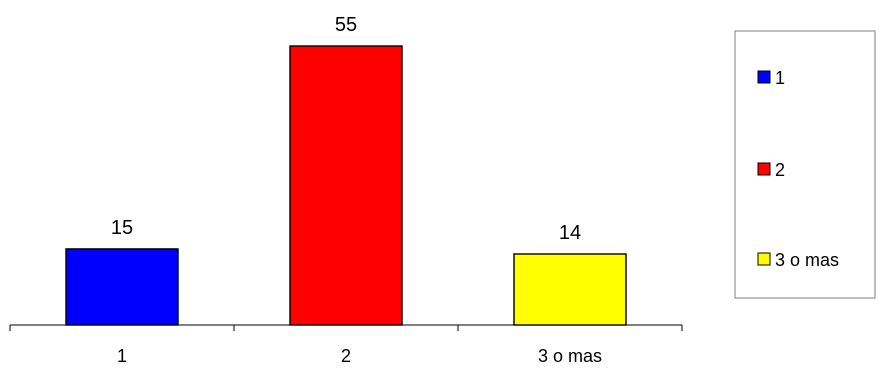  What do you see at coordinates (780, 78) in the screenshot?
I see `legend-label-1: 1` at bounding box center [780, 78].